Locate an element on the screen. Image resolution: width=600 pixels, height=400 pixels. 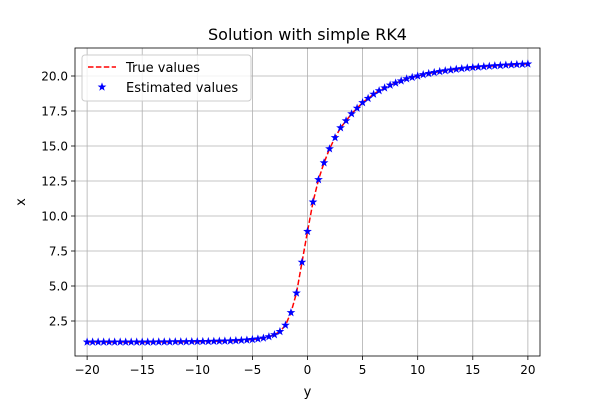
x-tick-label: −5 is located at coordinates (253, 370).